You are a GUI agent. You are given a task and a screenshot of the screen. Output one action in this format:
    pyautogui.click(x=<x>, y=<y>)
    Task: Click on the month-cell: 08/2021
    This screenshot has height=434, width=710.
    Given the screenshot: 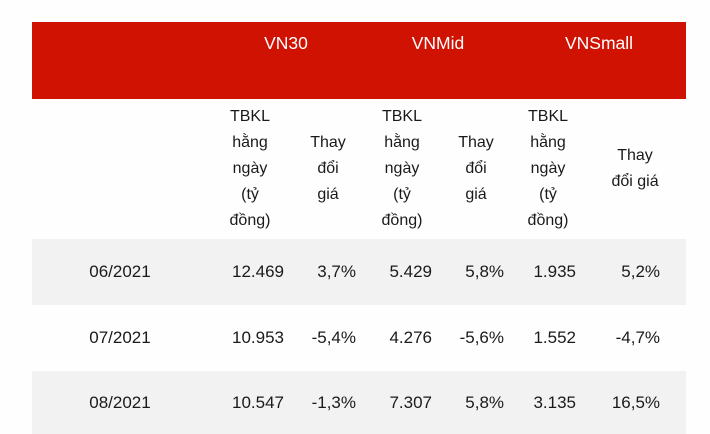 What is the action you would take?
    pyautogui.click(x=120, y=402)
    